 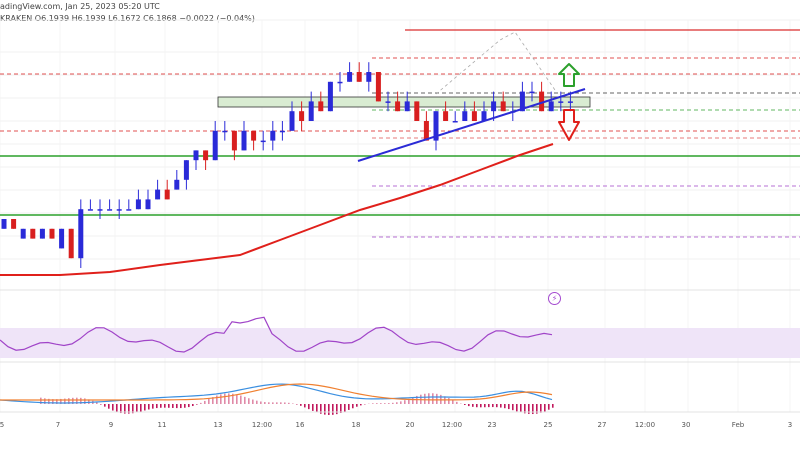 What do you see at coordinates (569, 75) in the screenshot?
I see `green-up-arrow-icon` at bounding box center [569, 75].